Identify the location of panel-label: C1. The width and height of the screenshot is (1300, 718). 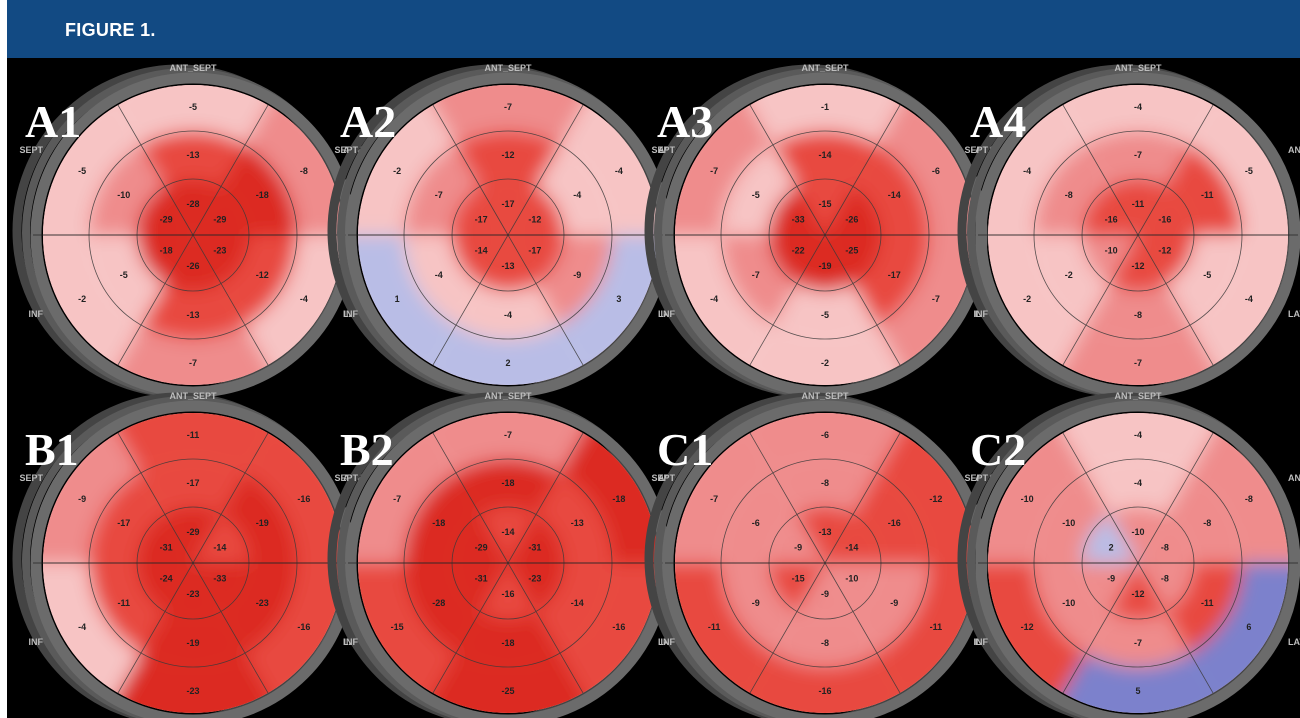
(685, 449).